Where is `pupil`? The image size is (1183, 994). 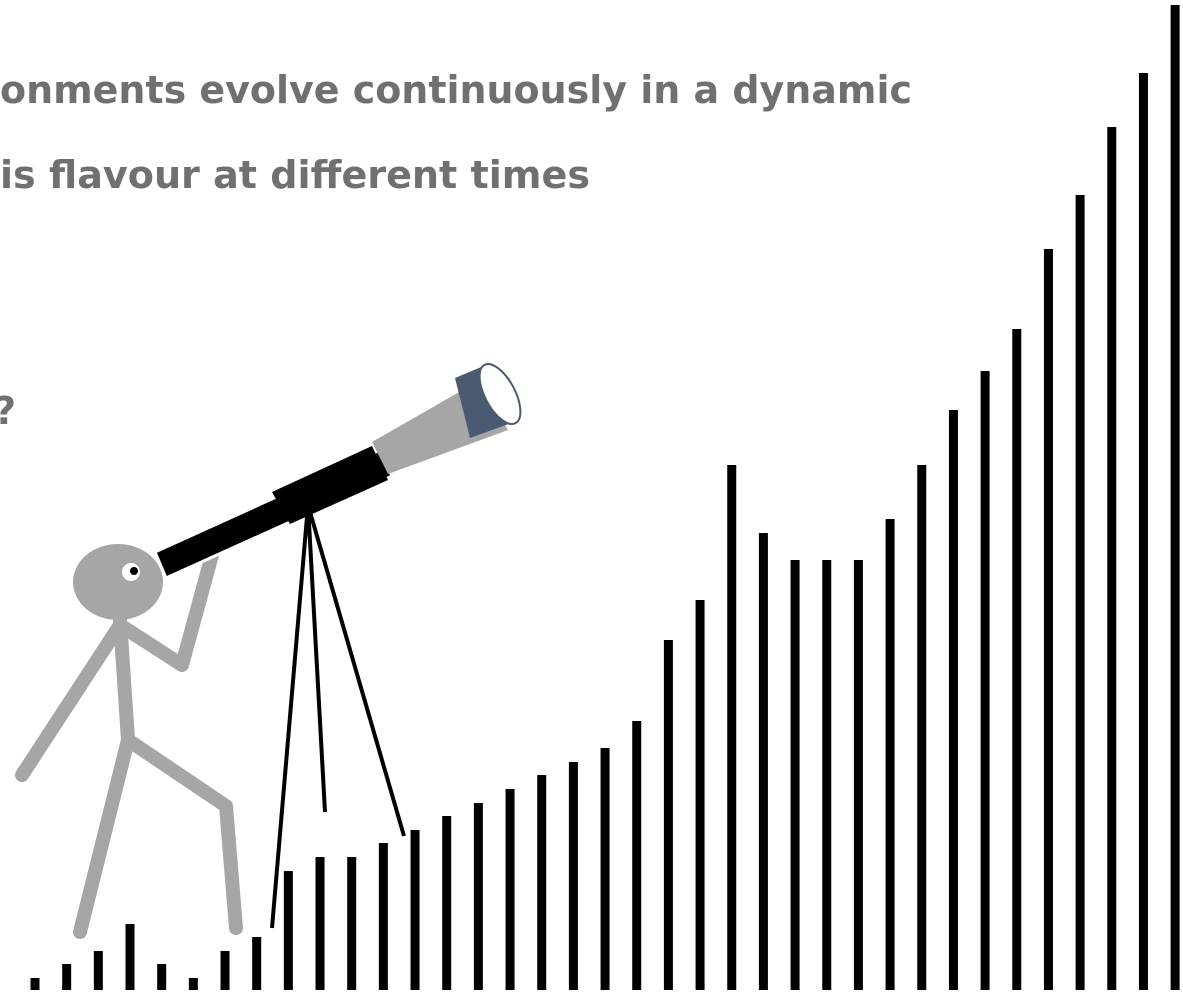 pupil is located at coordinates (134, 571).